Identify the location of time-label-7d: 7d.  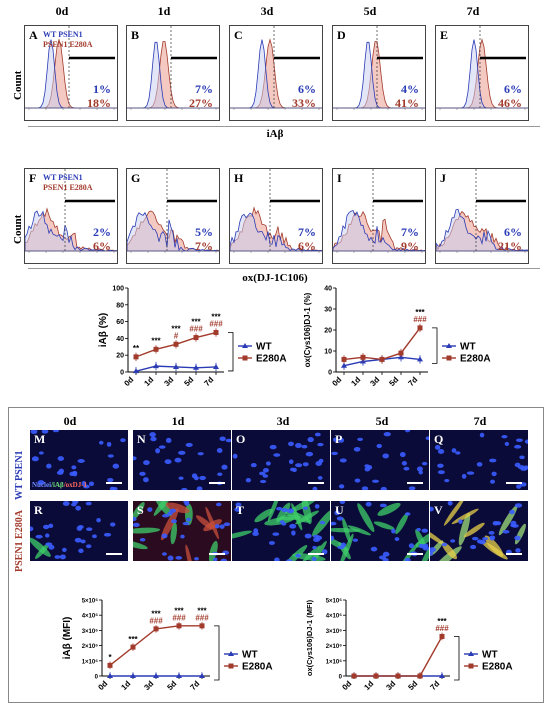
(473, 11).